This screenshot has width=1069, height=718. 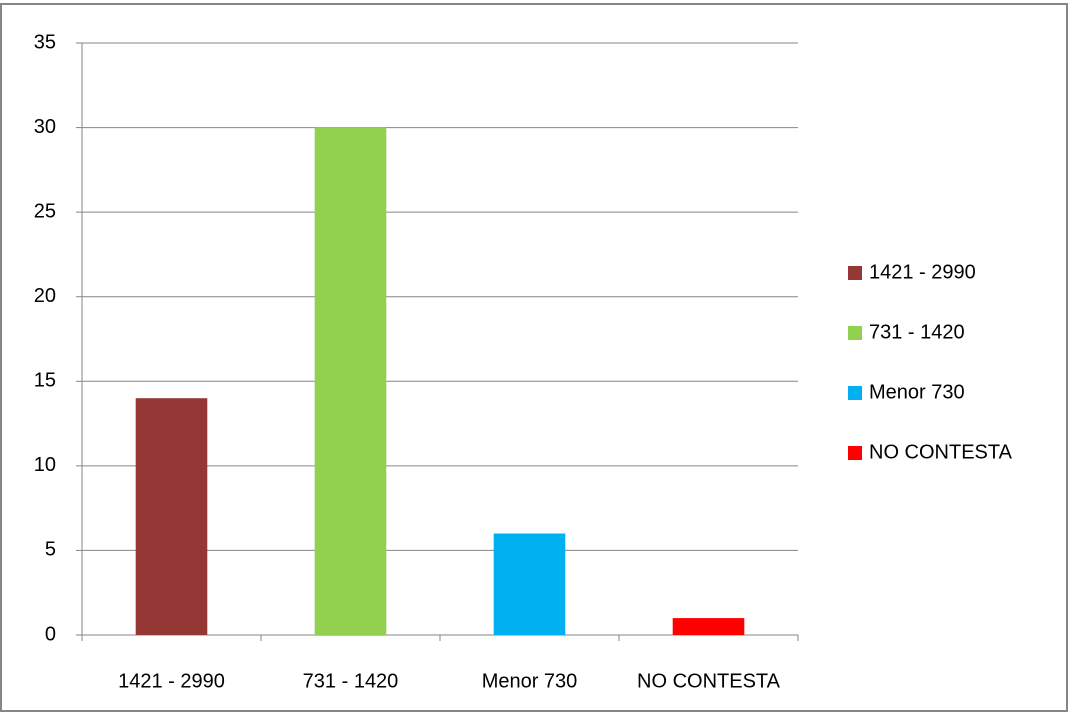 I want to click on legend-label: NO CONTESTA, so click(x=941, y=452).